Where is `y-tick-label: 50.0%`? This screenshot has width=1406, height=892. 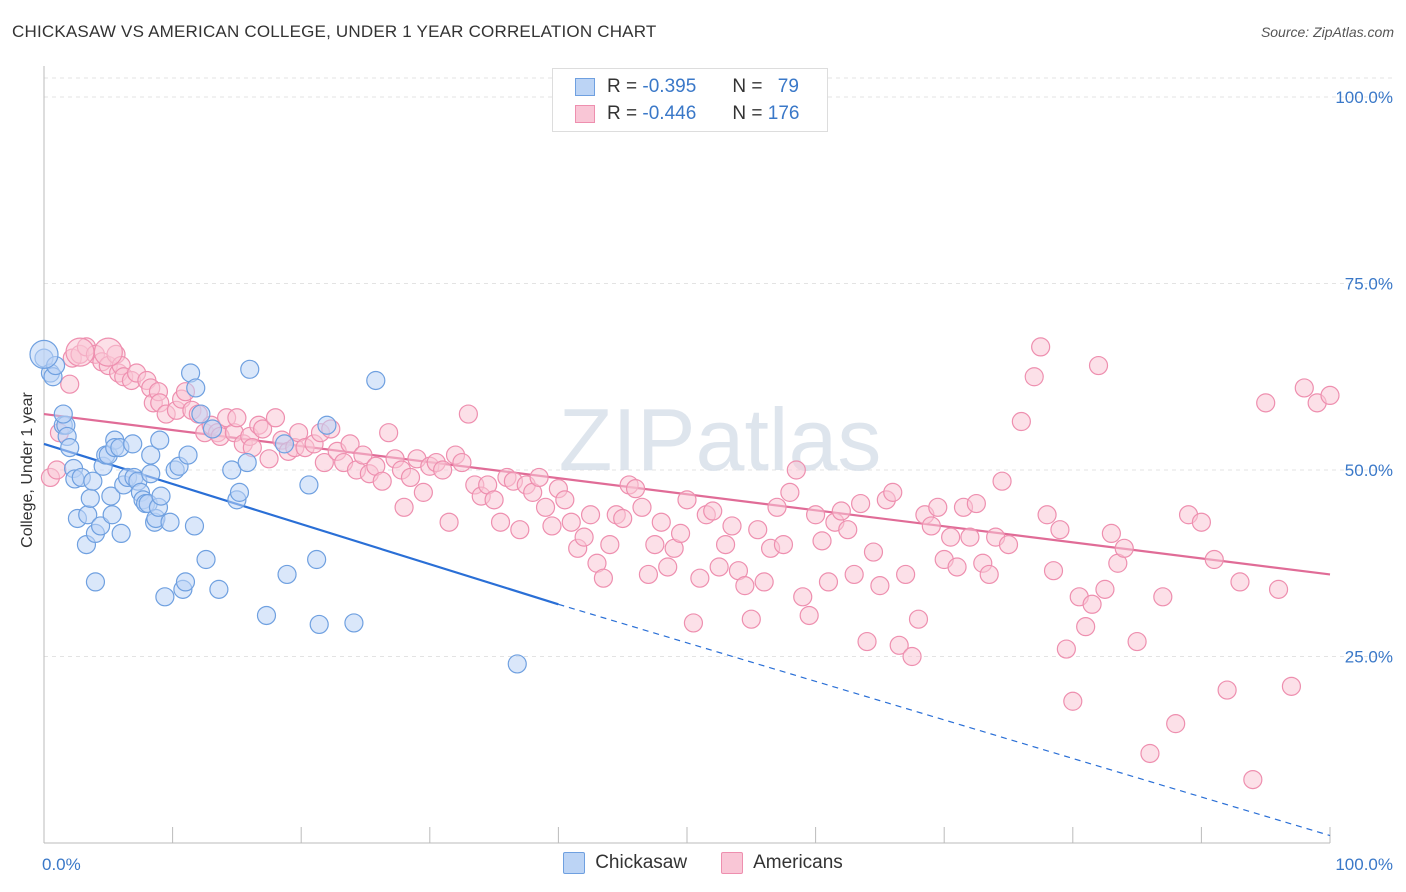 y-tick-label: 50.0% is located at coordinates (1369, 470).